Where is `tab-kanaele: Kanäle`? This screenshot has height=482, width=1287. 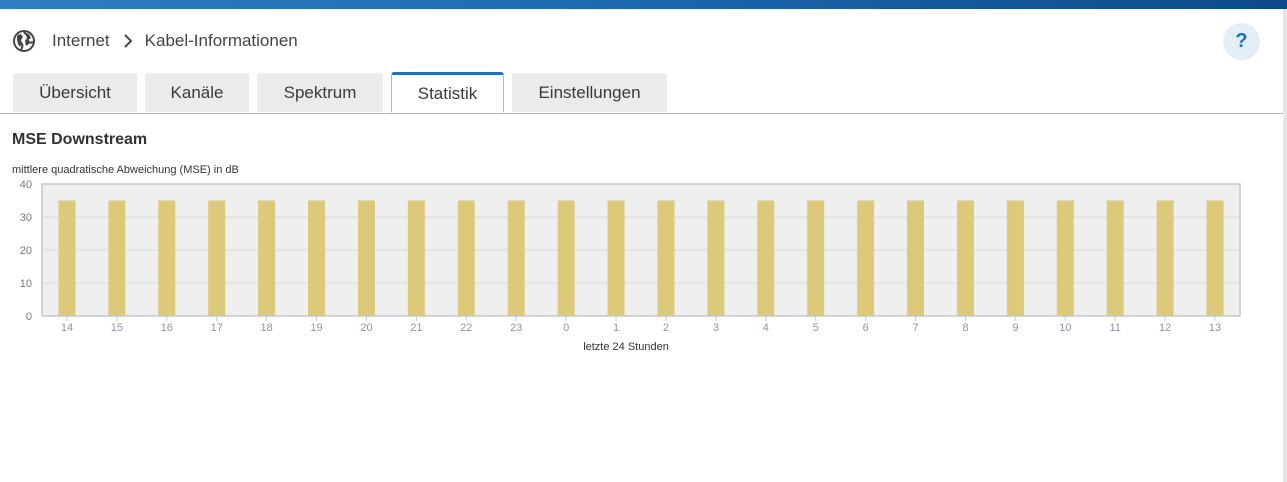
tab-kanaele: Kanäle is located at coordinates (197, 92).